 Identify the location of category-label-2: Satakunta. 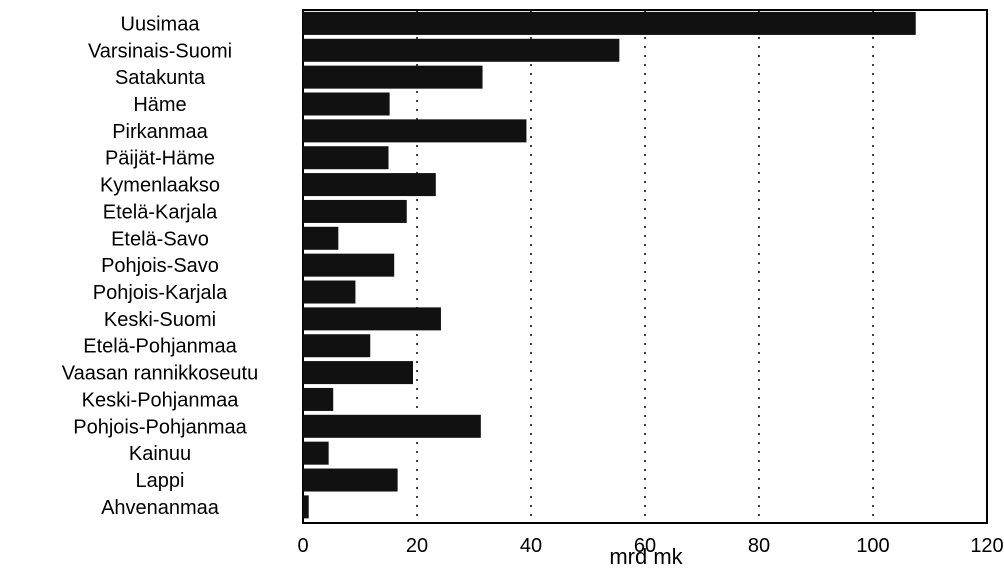
(160, 78).